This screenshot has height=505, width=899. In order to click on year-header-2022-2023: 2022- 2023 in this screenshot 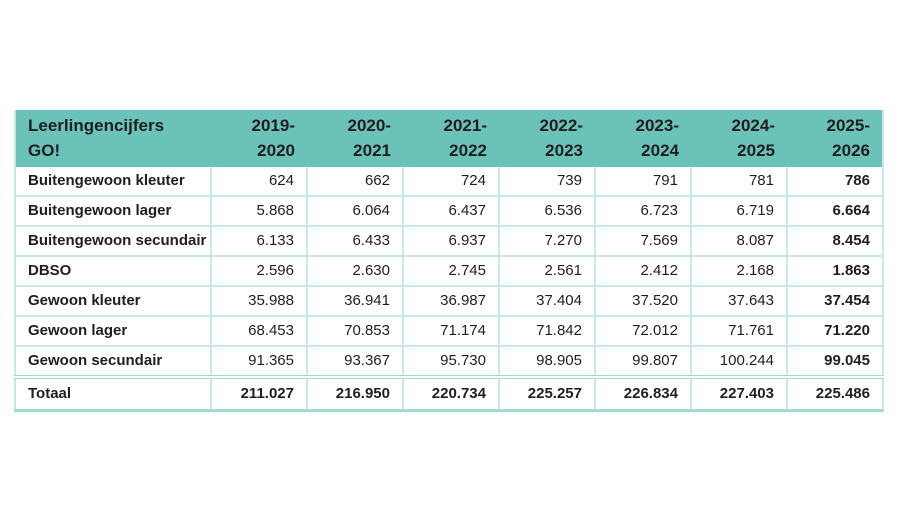, I will do `click(547, 138)`.